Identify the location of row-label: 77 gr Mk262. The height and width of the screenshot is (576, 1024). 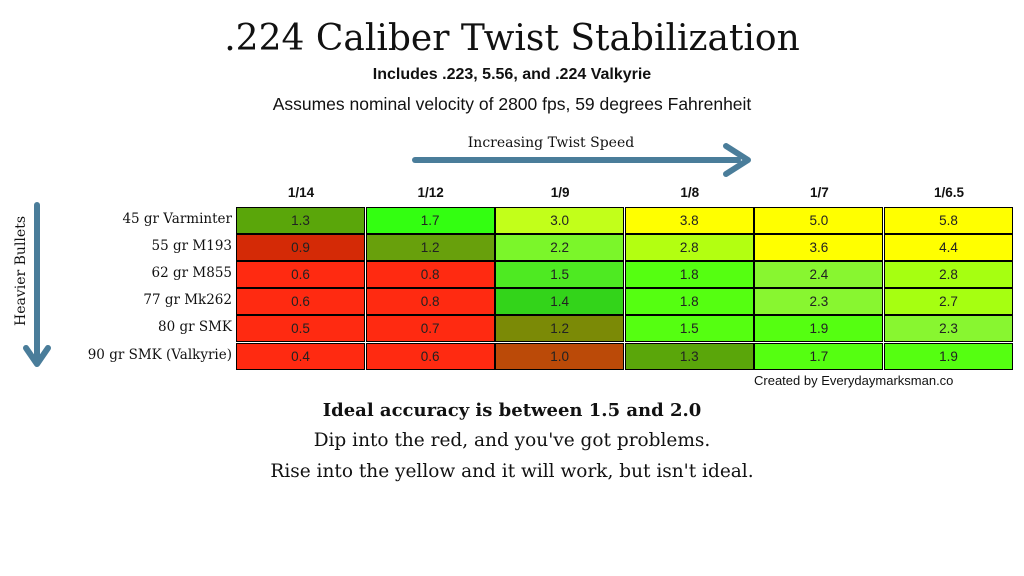
(187, 300).